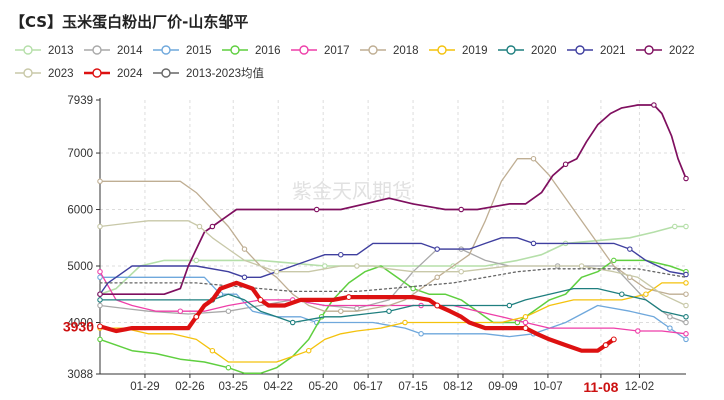 The height and width of the screenshot is (400, 724). I want to click on legend-item: 2015, so click(182, 51).